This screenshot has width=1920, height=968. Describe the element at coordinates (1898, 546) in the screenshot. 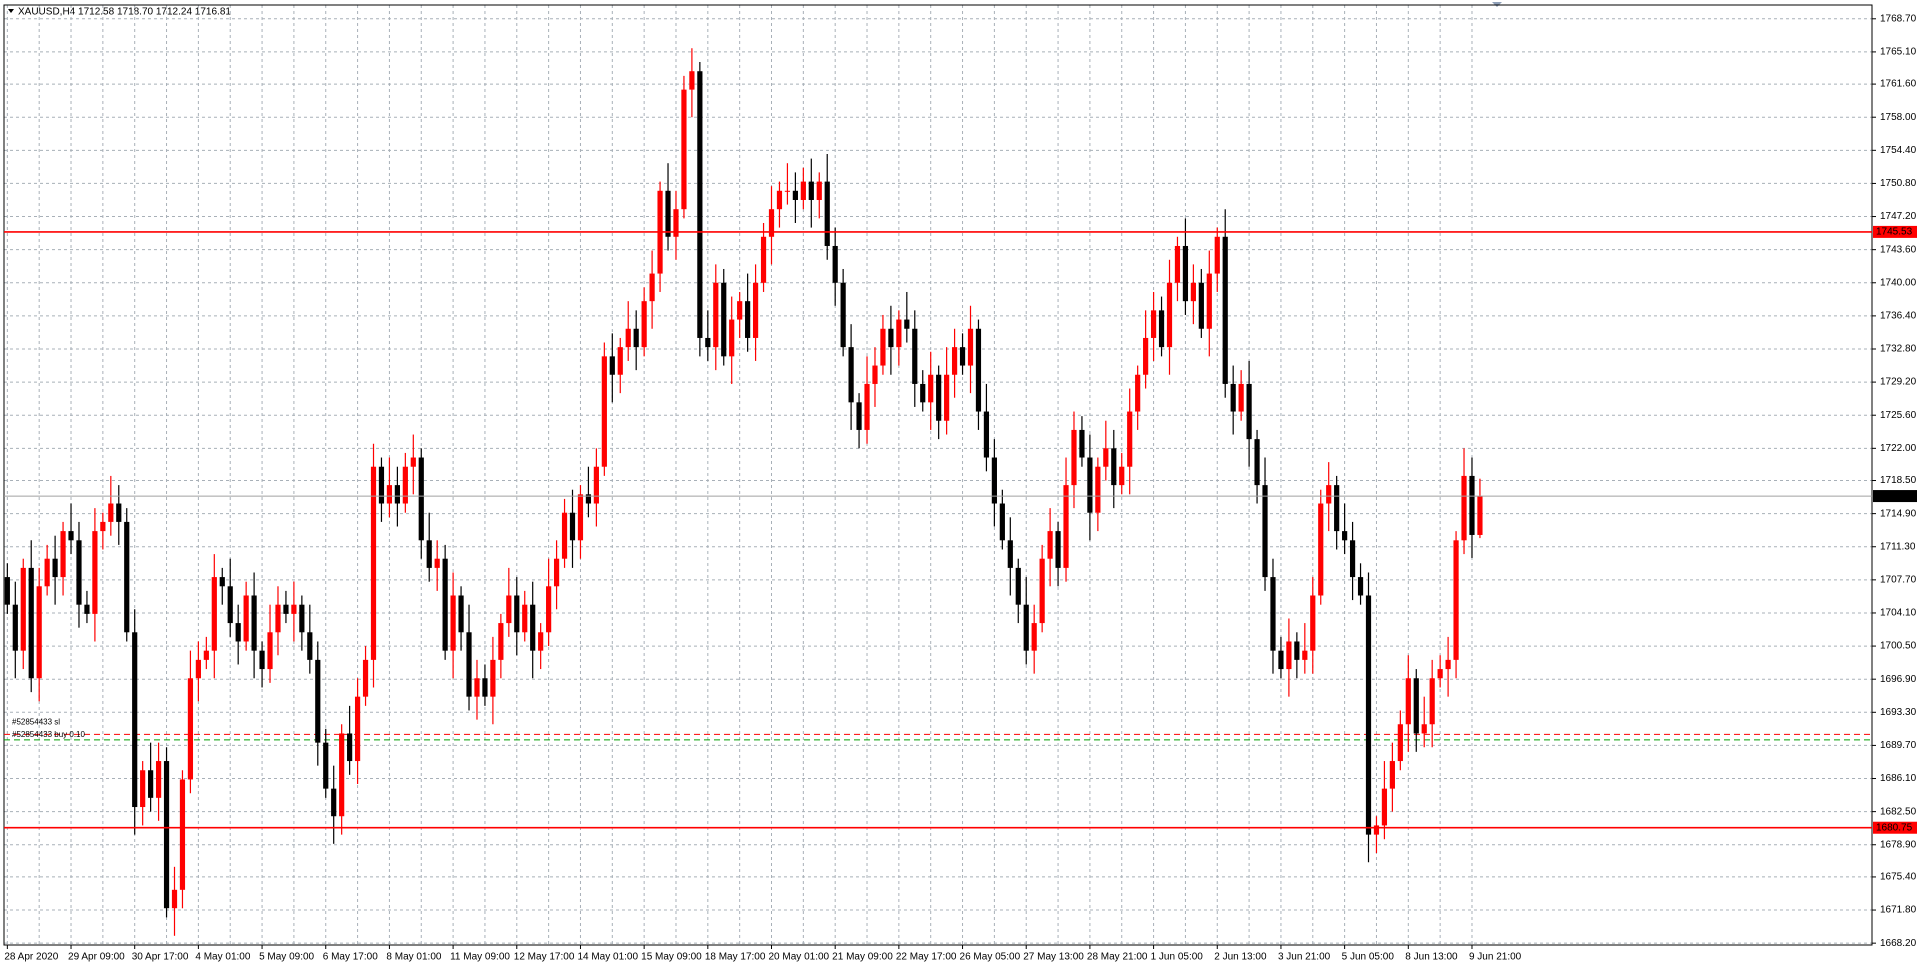

I see `y-tick-label: 1711.30` at that location.